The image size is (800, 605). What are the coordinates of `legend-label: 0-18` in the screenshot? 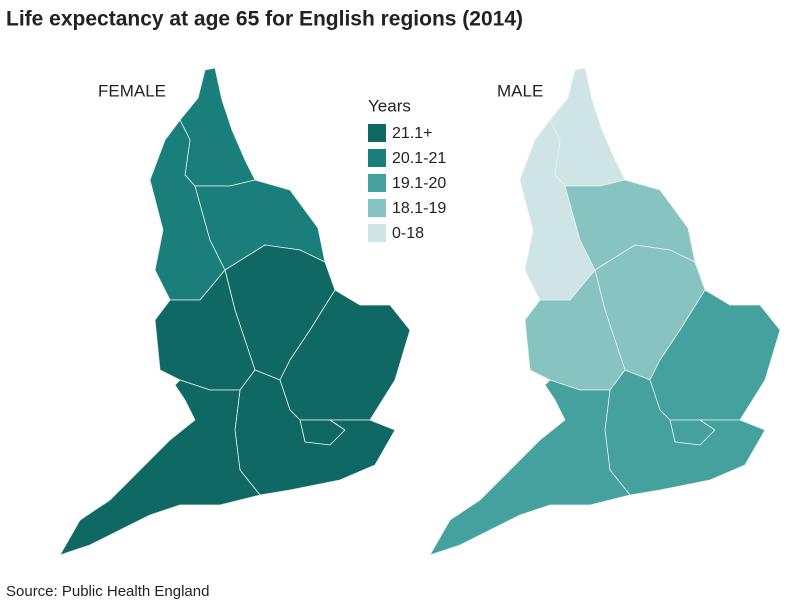 It's located at (408, 233).